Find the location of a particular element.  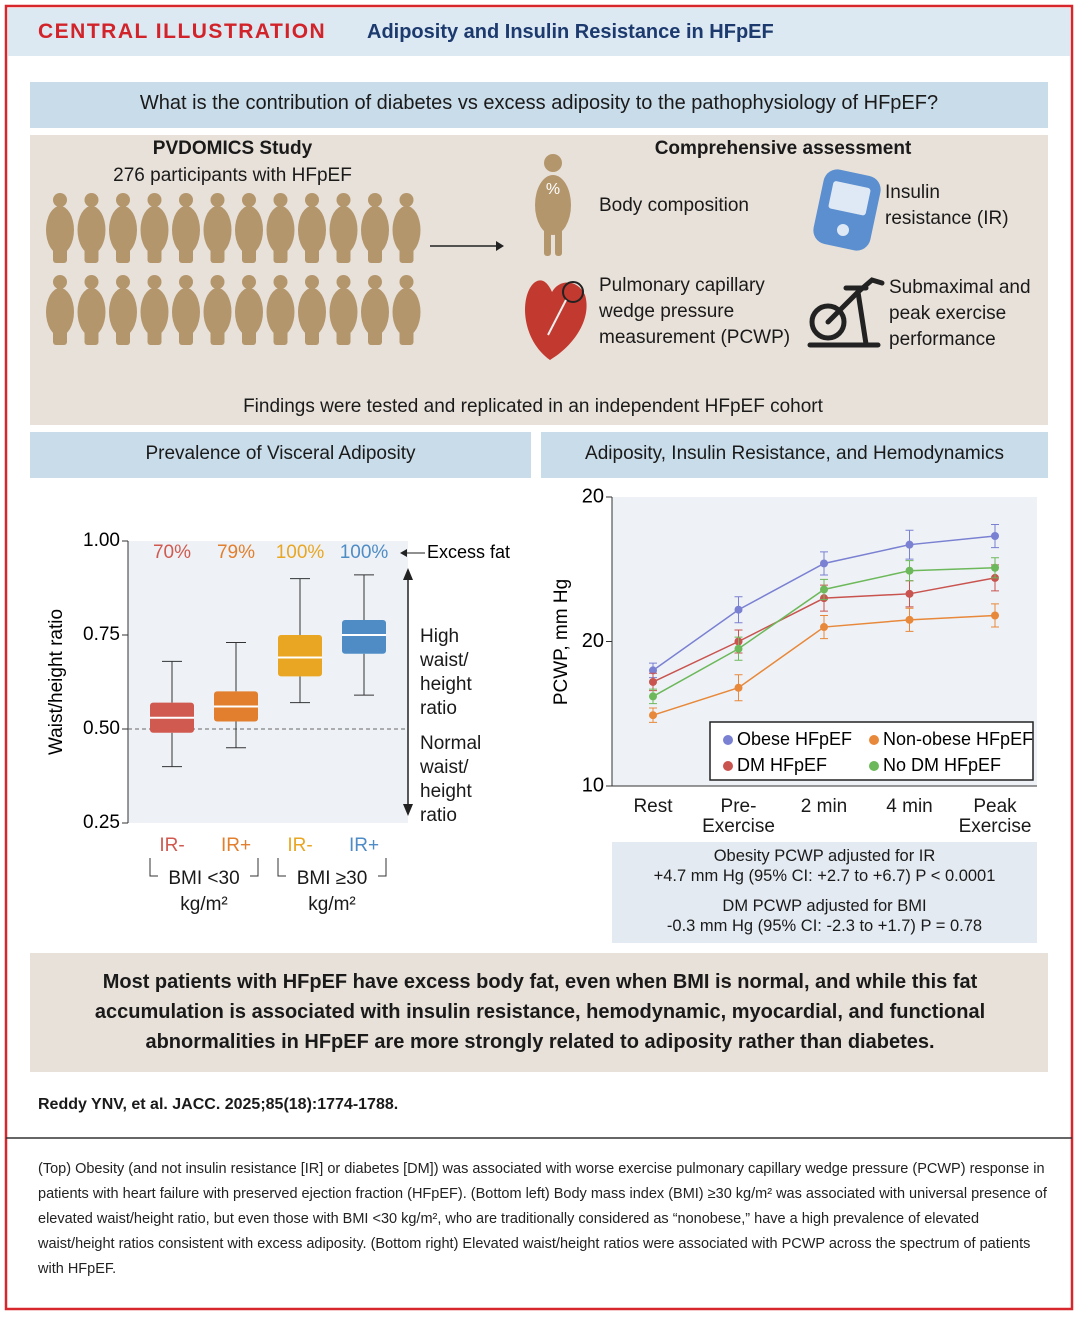

header-band is located at coordinates (539, 32).